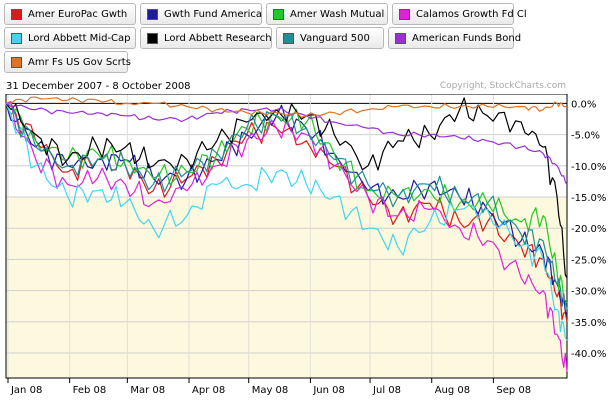 Image resolution: width=614 pixels, height=409 pixels. I want to click on legend-item-7: American Funds Bond, so click(454, 38).